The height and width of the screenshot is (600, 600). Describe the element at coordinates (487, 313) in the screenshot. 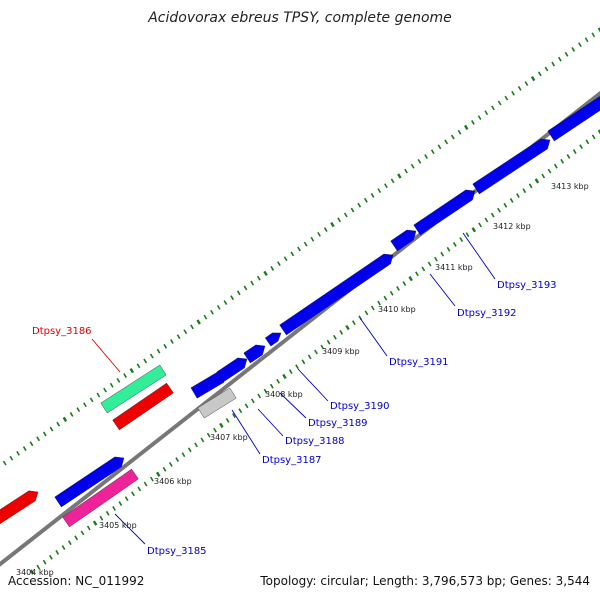

I see `gene-label-dtpsy-3192: Dtpsy_3192` at that location.